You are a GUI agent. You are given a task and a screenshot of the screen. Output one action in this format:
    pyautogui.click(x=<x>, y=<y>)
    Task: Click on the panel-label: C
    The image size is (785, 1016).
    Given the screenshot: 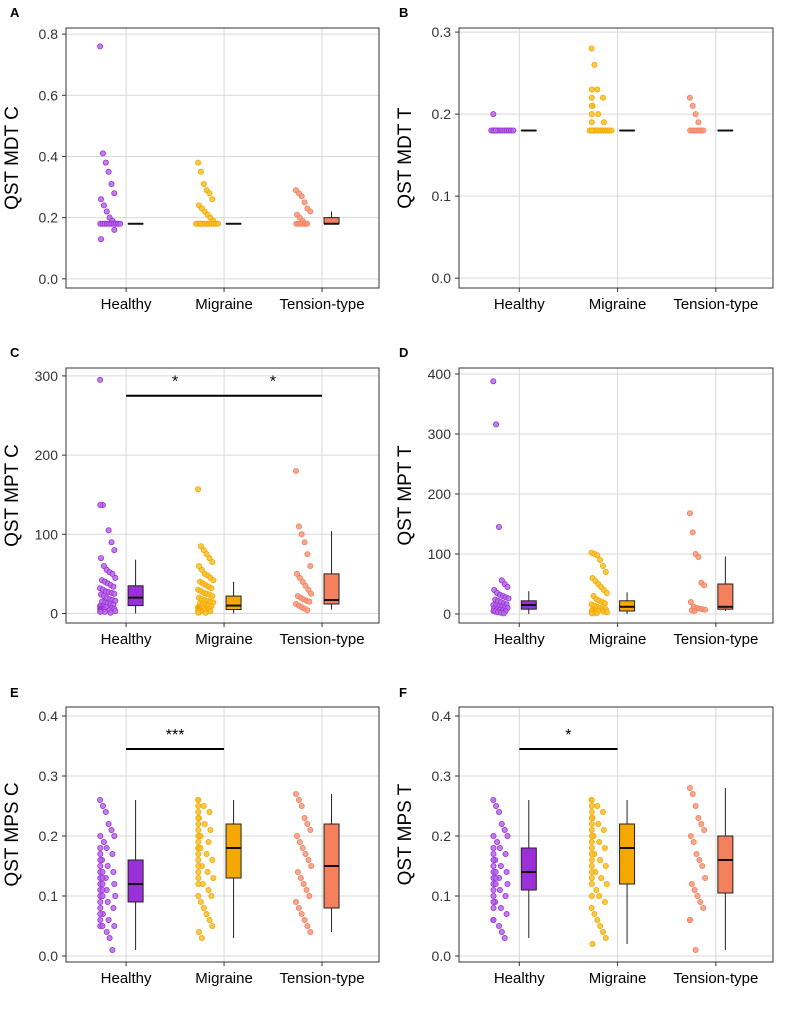 What is the action you would take?
    pyautogui.click(x=15, y=352)
    